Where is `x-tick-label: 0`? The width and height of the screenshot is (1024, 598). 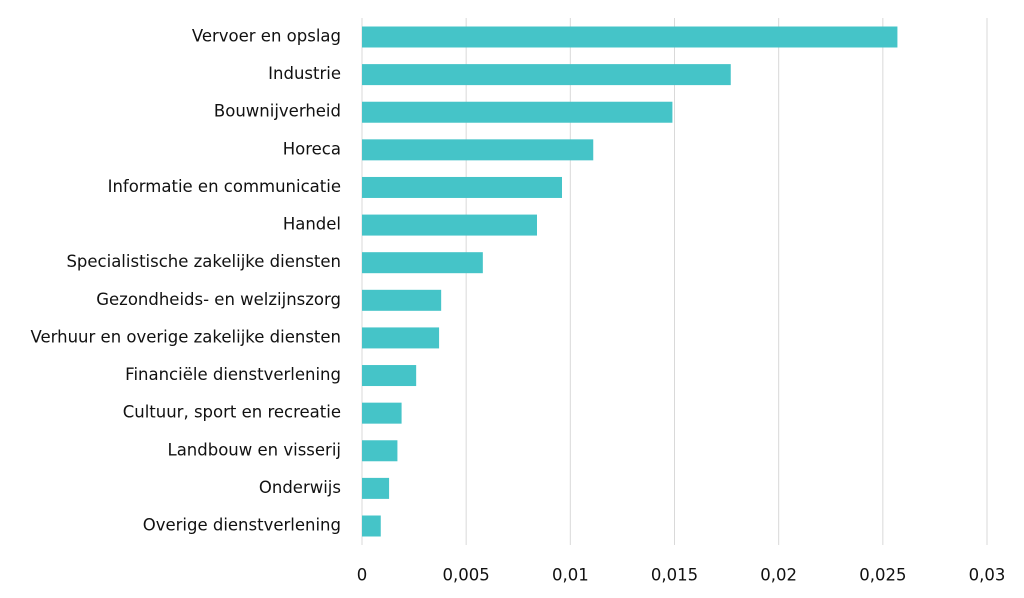
x-tick-label: 0 is located at coordinates (362, 575).